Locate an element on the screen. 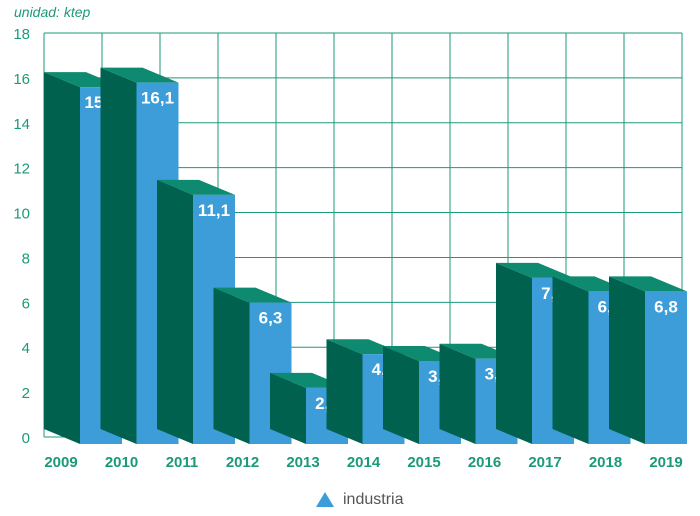 Image resolution: width=700 pixels, height=516 pixels. bar is located at coordinates (666, 367).